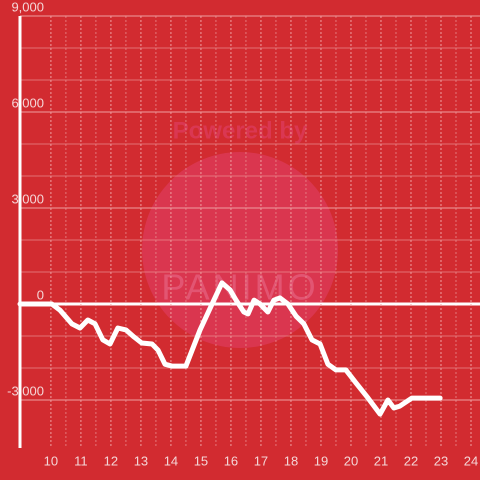 Image resolution: width=480 pixels, height=480 pixels. I want to click on x-tick-label: 13, so click(141, 460).